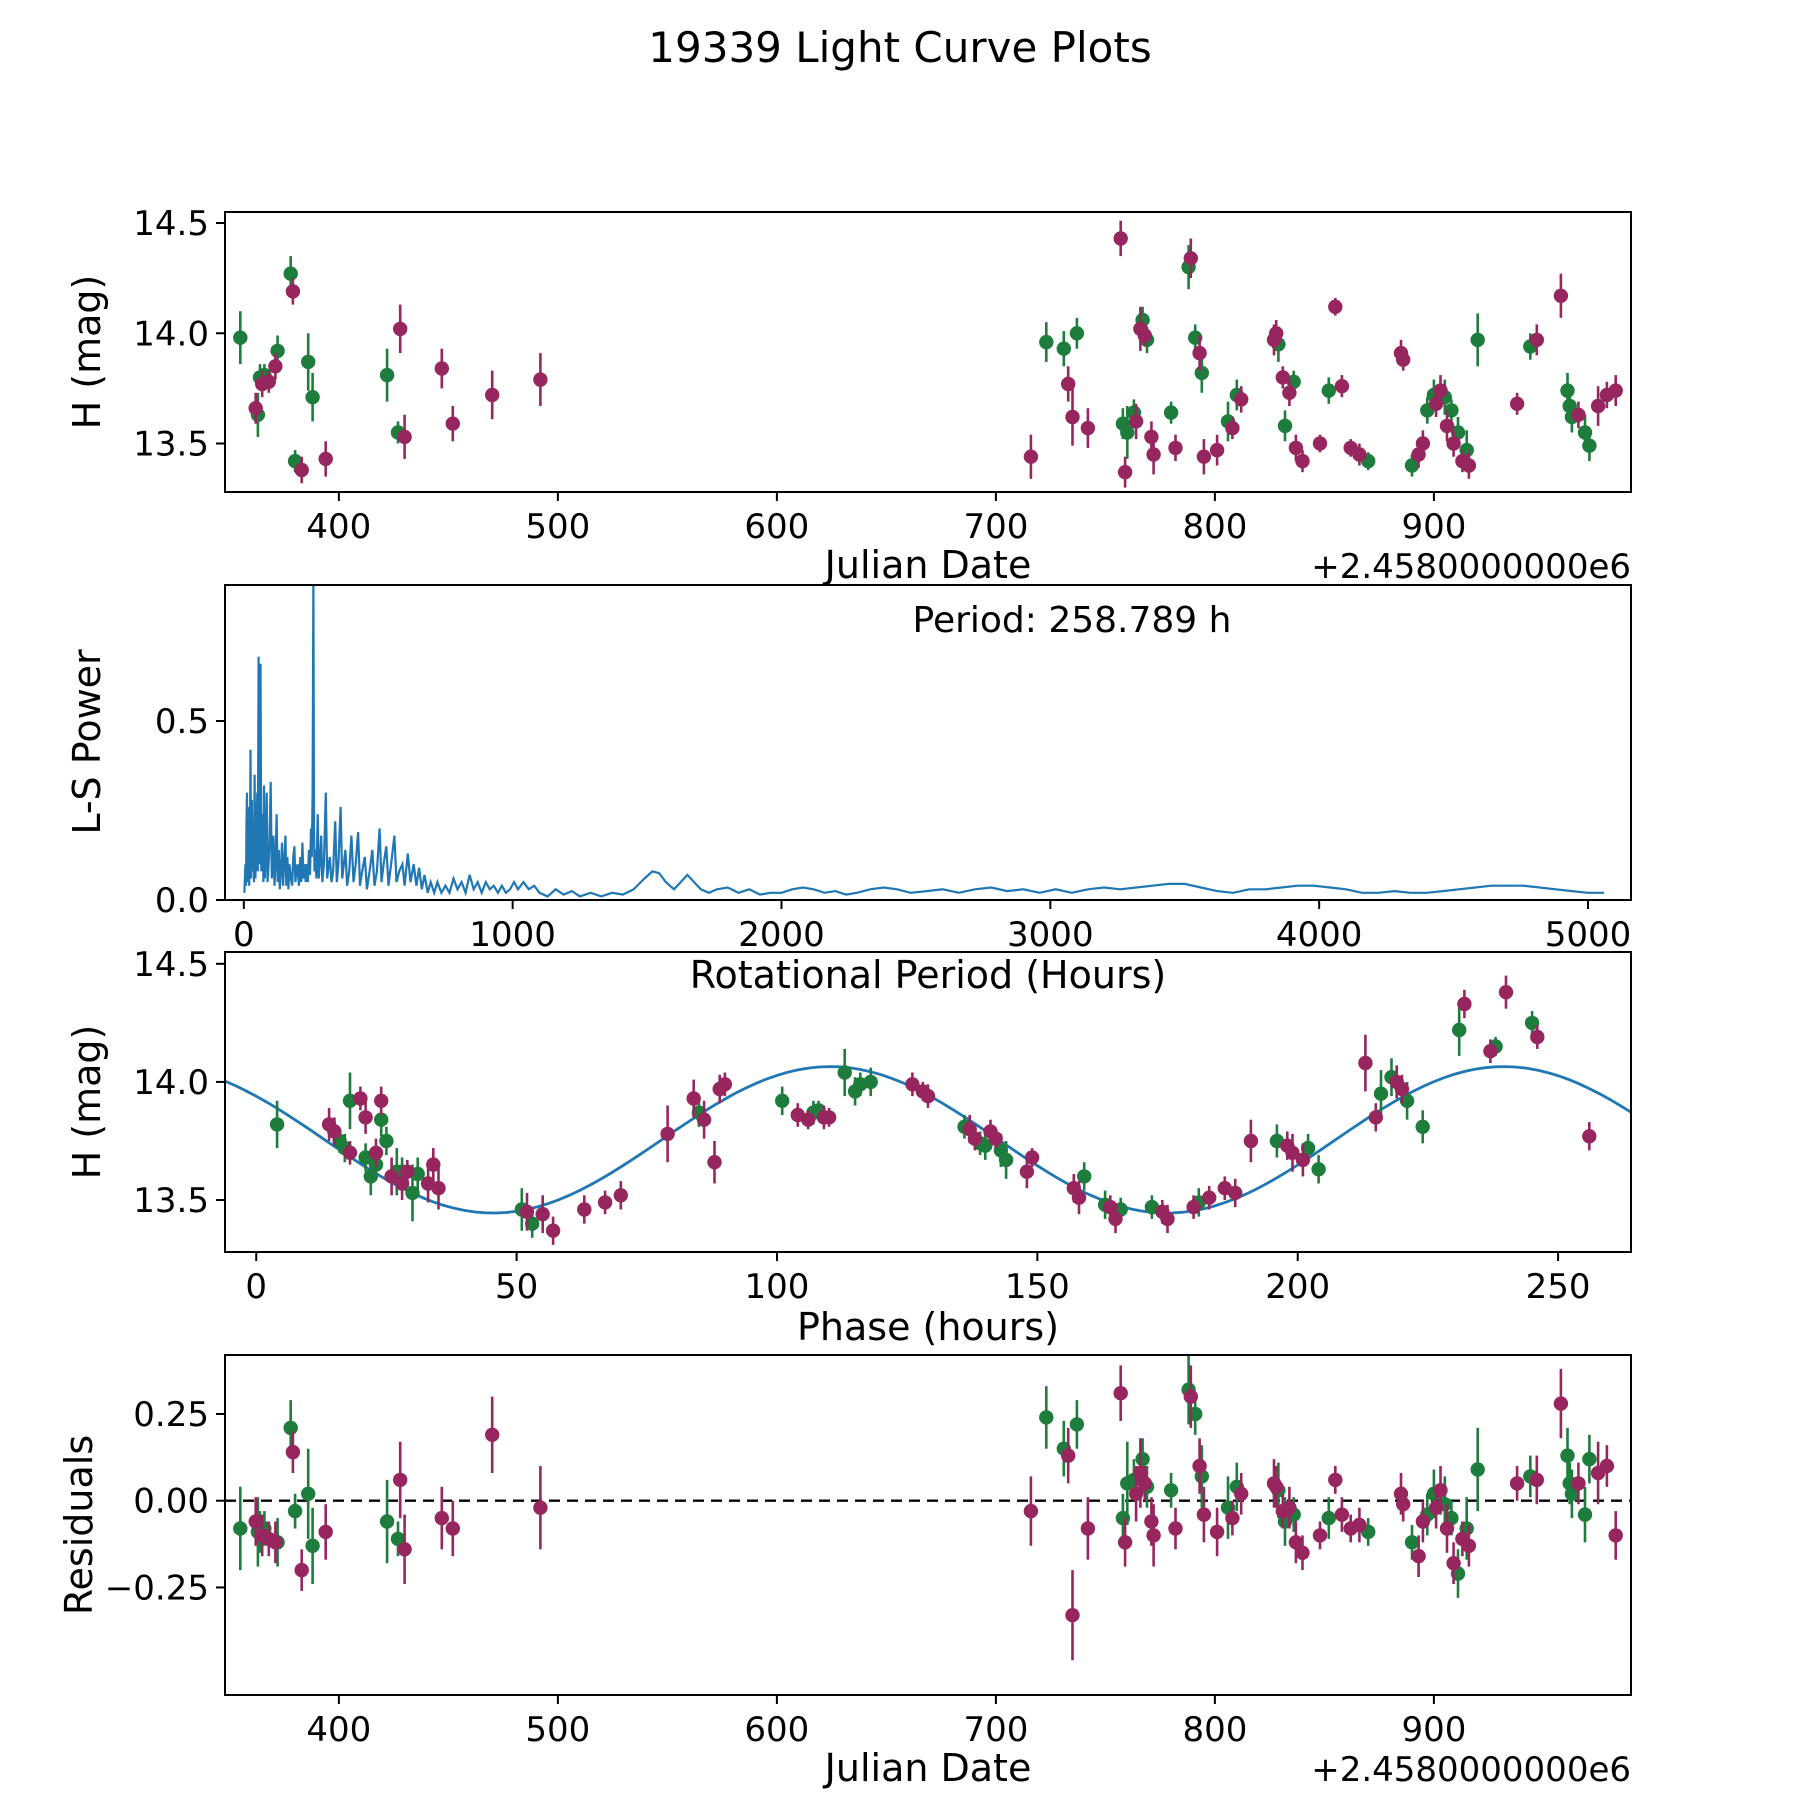  I want to click on x-tick-label: 2000, so click(781, 935).